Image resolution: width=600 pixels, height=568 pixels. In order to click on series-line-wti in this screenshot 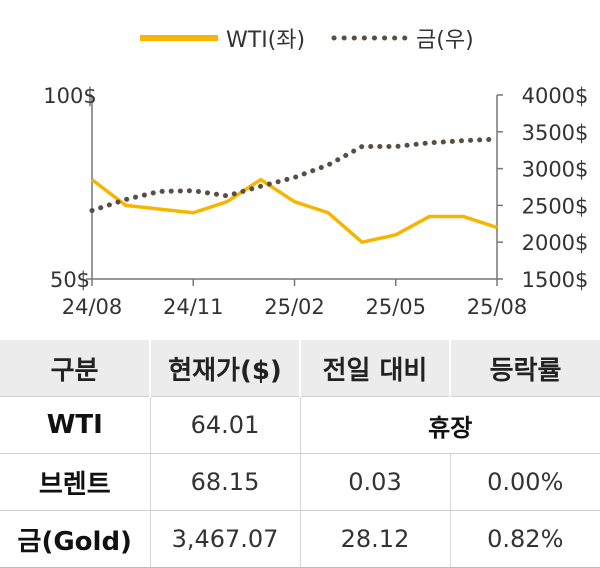, I will do `click(294, 210)`.